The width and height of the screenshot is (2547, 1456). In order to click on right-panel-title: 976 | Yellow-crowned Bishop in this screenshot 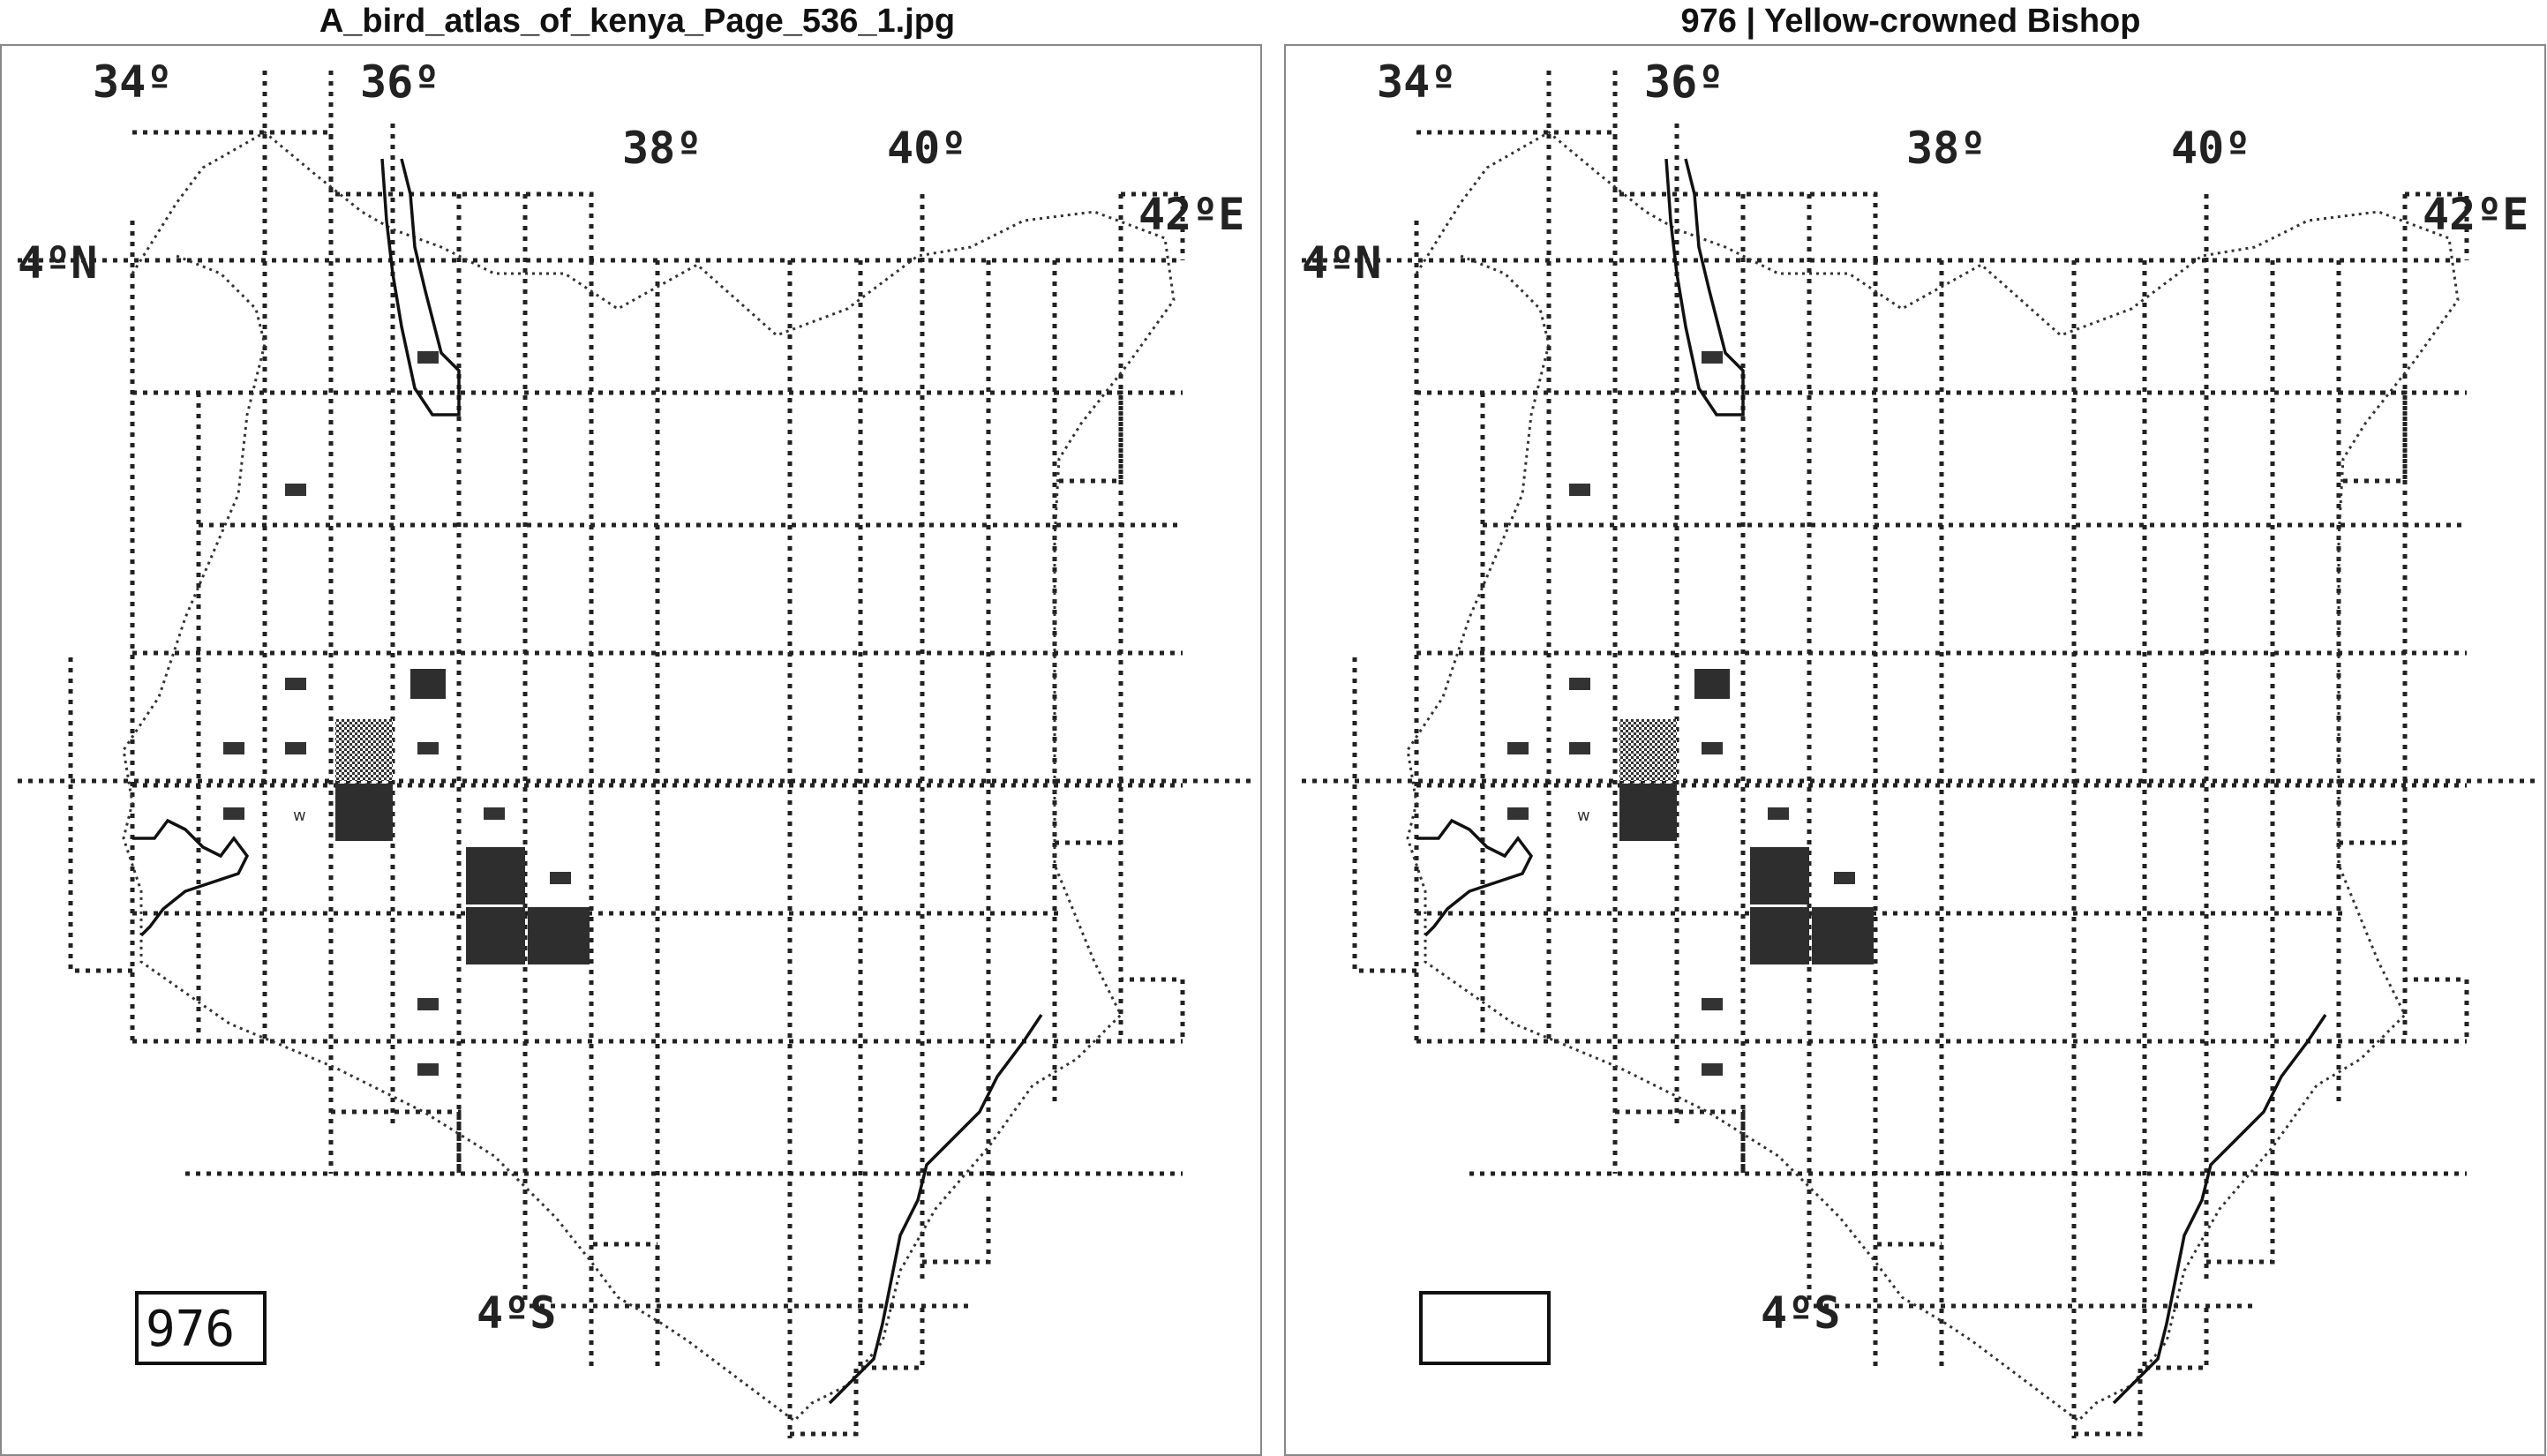, I will do `click(1910, 21)`.